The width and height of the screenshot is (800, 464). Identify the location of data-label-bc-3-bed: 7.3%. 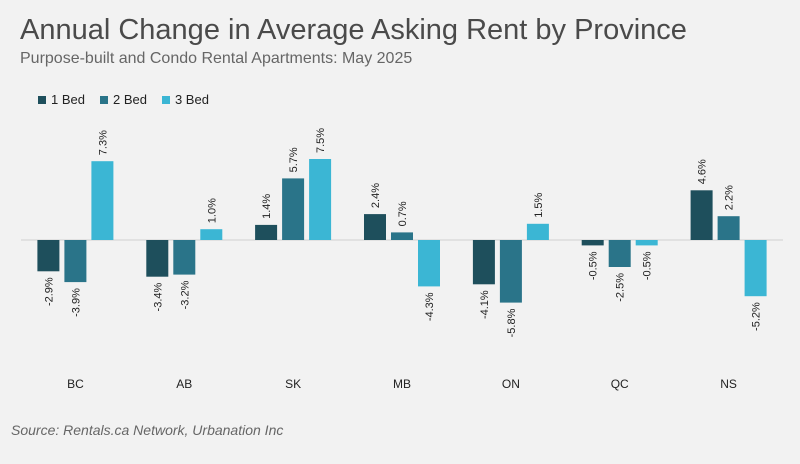
(103, 142).